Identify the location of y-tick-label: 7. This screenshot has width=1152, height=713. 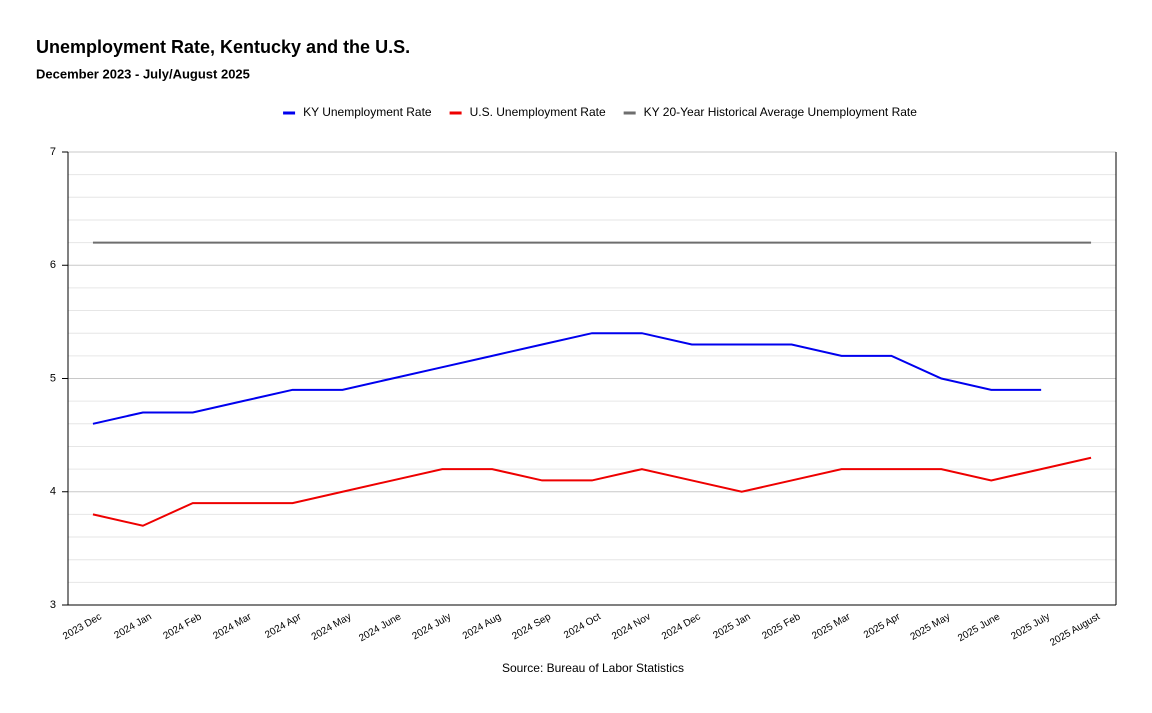
(53, 152).